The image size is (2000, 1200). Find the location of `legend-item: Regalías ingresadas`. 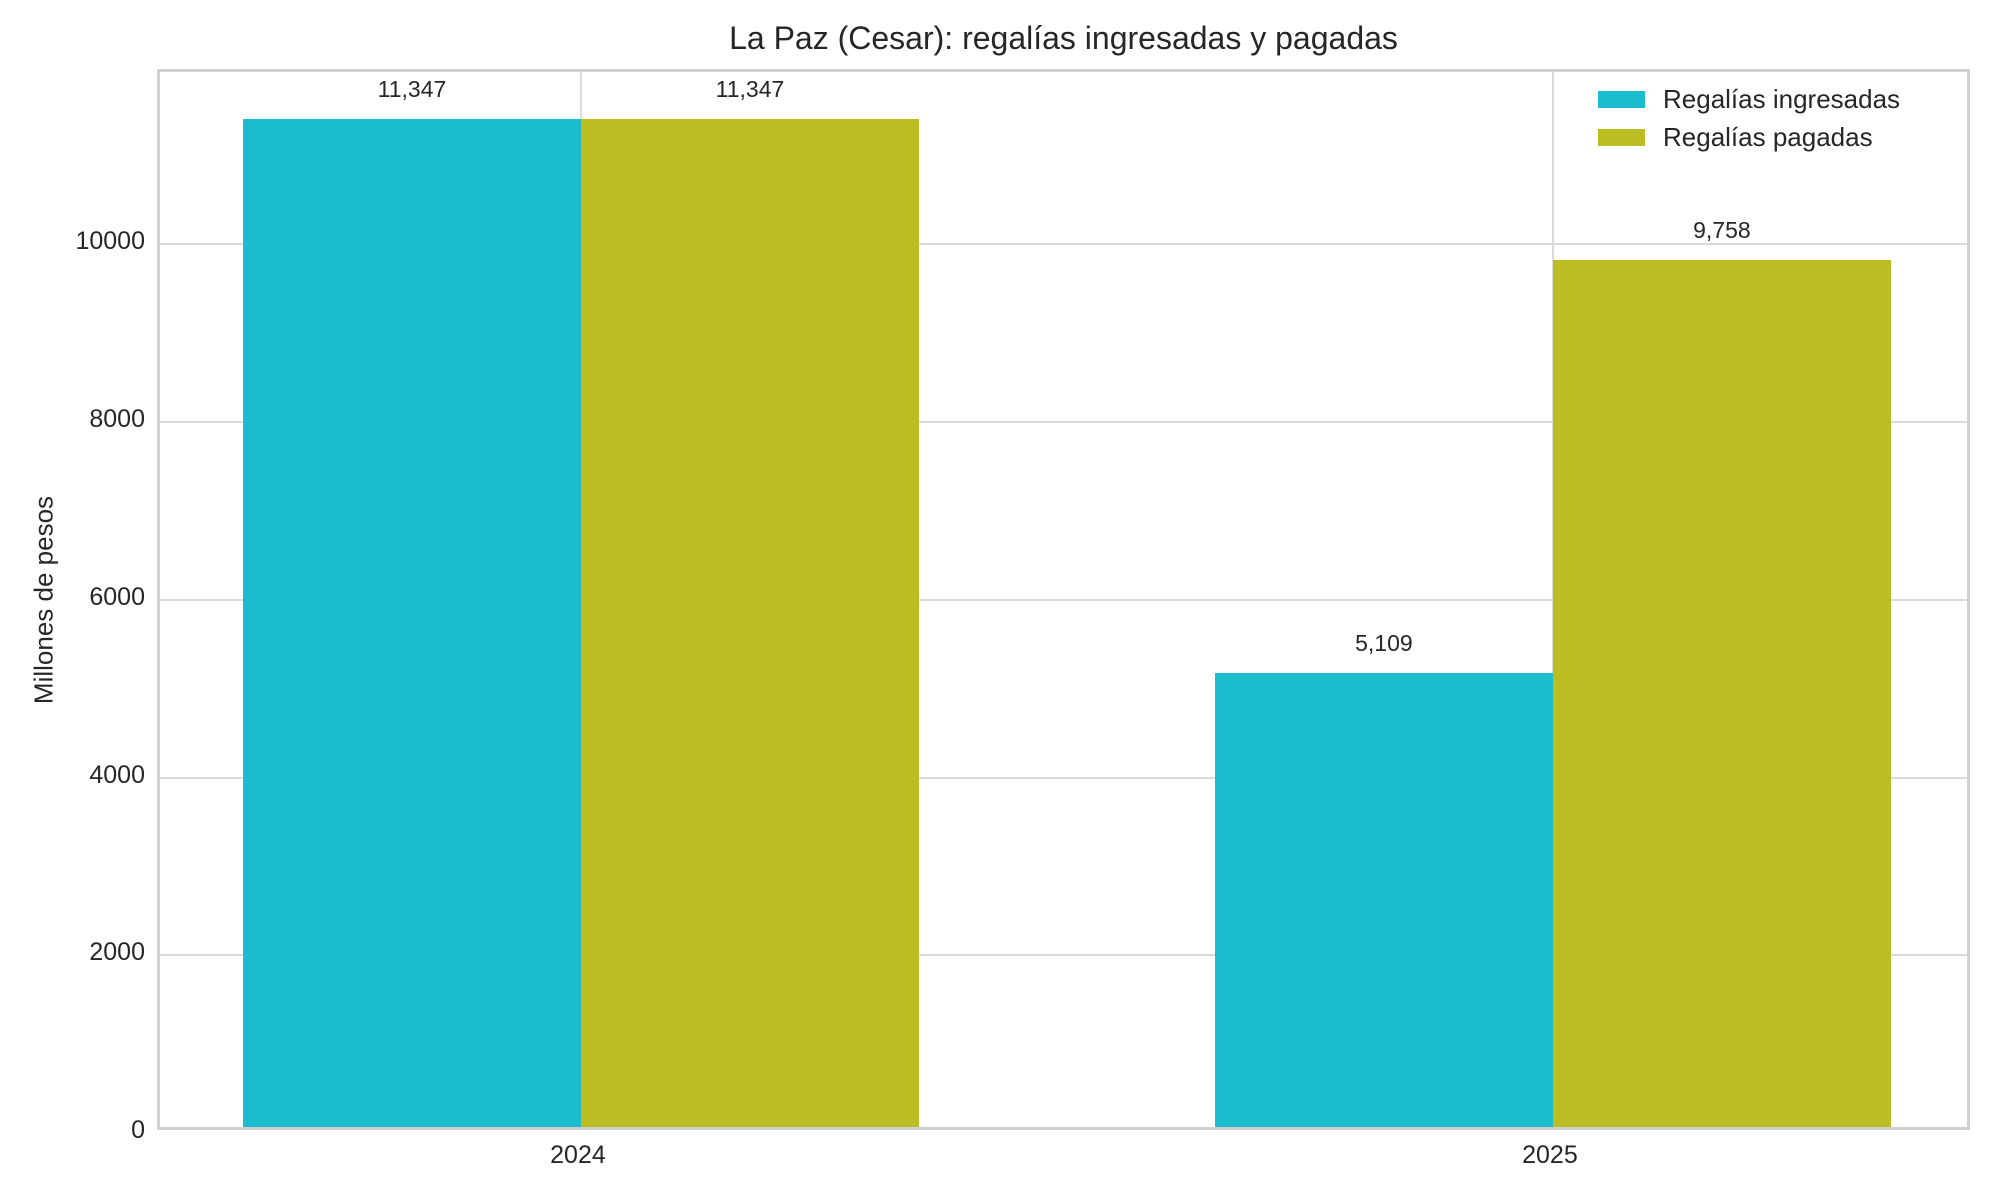

legend-item: Regalías ingresadas is located at coordinates (1749, 99).